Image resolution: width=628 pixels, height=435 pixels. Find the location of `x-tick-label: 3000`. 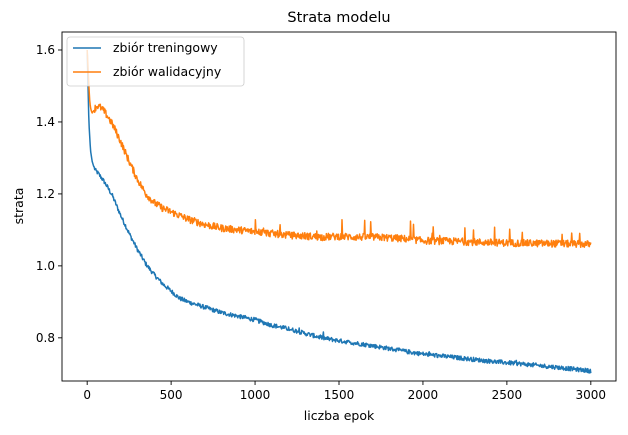

x-tick-label: 3000 is located at coordinates (591, 395).